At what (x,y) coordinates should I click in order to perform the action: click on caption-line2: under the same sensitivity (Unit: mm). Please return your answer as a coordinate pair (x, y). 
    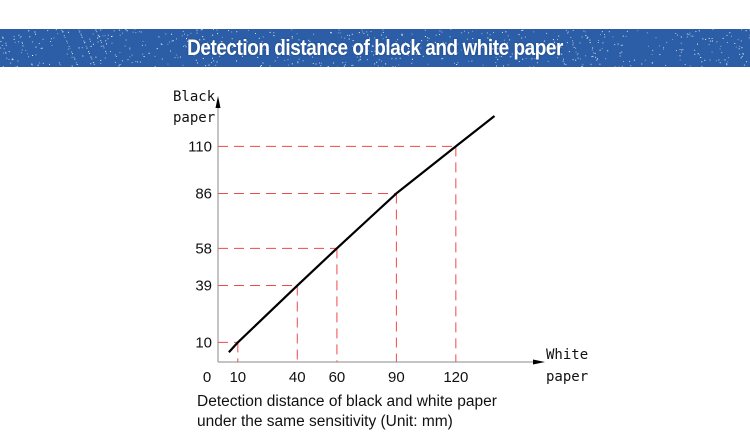
    Looking at the image, I should click on (325, 421).